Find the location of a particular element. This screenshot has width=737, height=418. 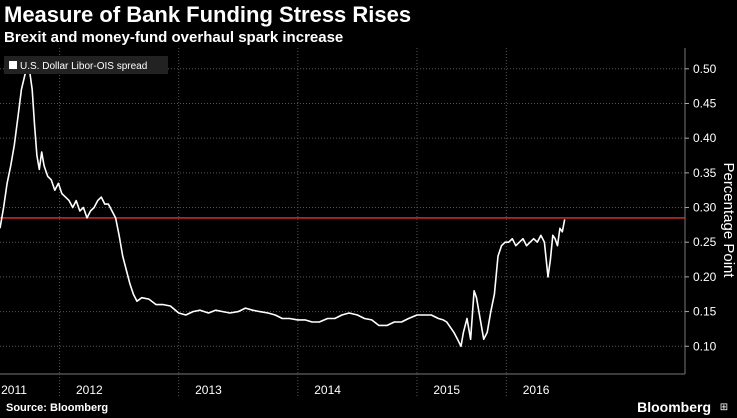

y-axis: 0.10 0.15 0.20 0.25 0.30 0.35 0.40 0.45 0.50 is located at coordinates (700, 211).